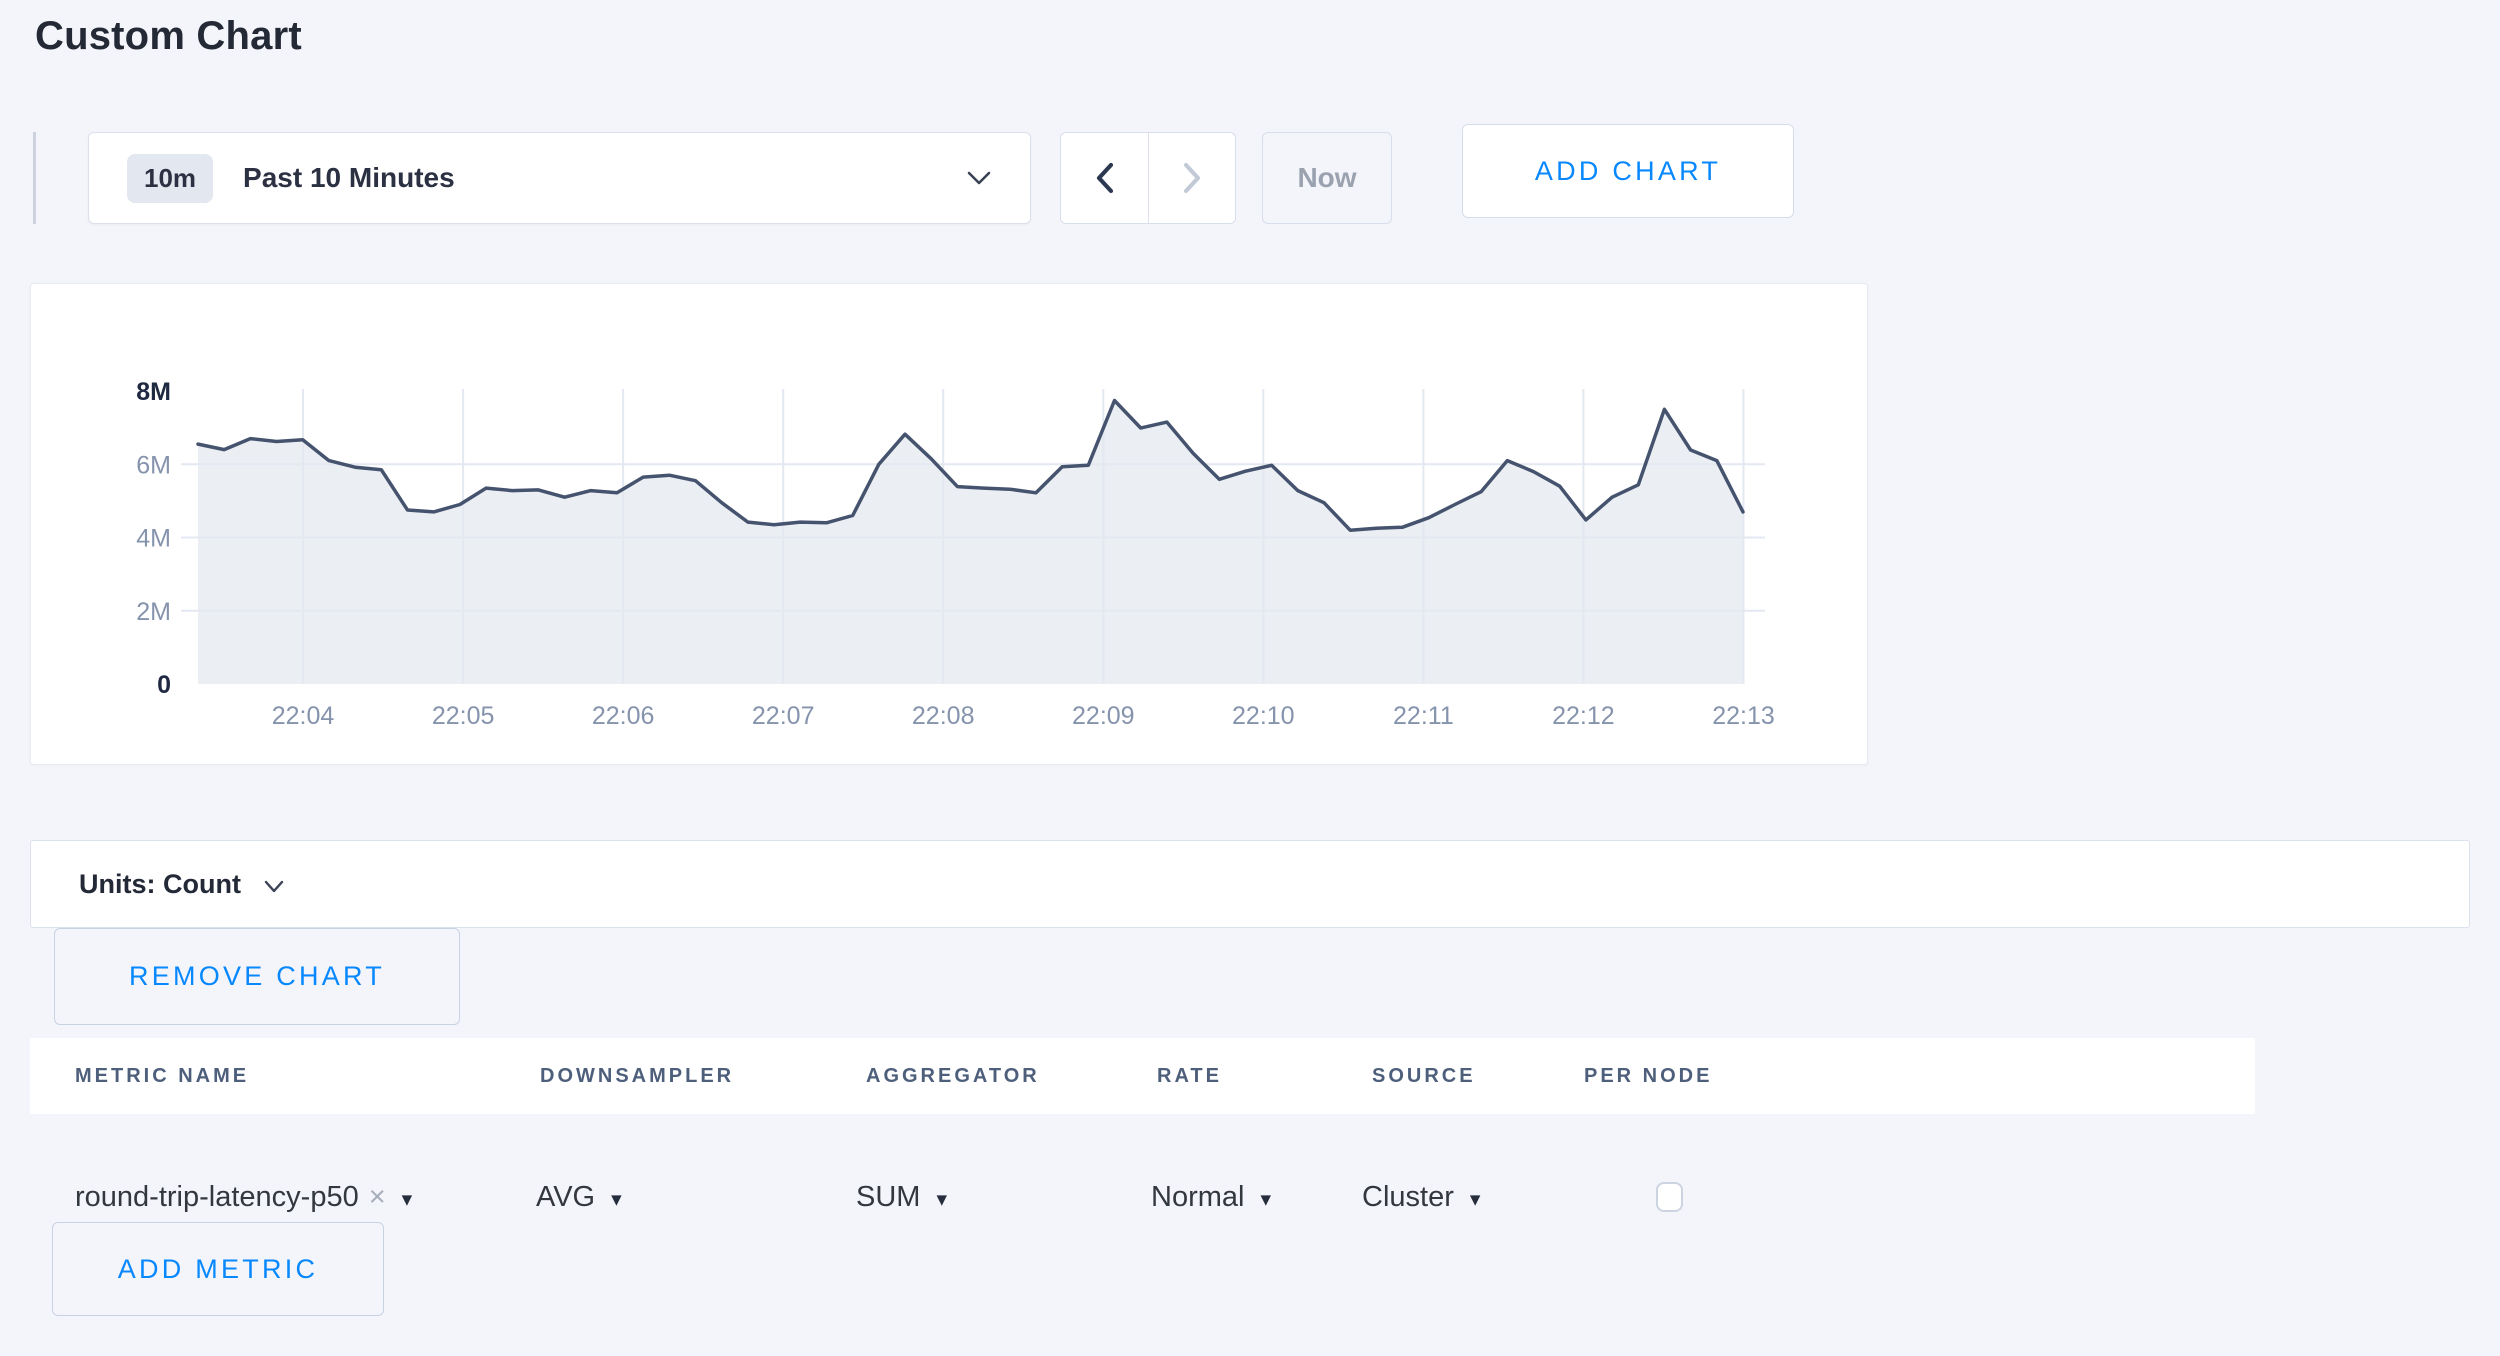 The image size is (2500, 1356). What do you see at coordinates (349, 177) in the screenshot?
I see `time-range-label: Past 10 Minutes` at bounding box center [349, 177].